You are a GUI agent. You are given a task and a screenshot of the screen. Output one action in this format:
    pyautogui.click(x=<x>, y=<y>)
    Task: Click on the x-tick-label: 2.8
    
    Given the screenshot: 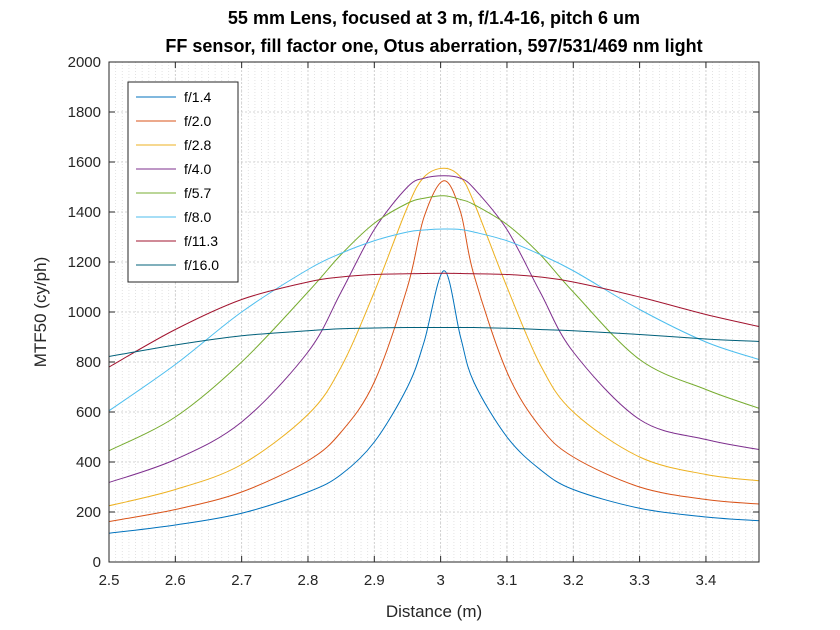 What is the action you would take?
    pyautogui.click(x=308, y=580)
    